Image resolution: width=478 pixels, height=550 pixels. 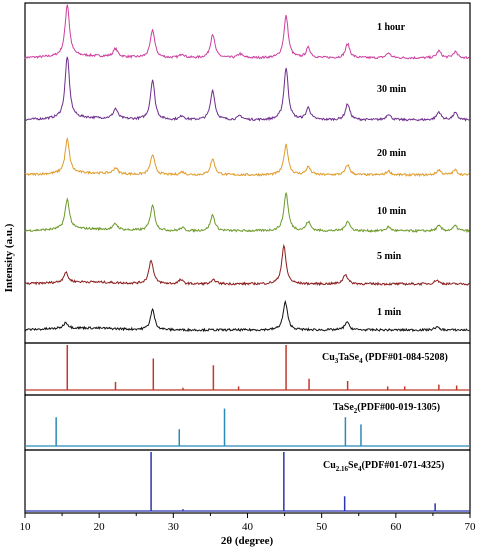 What do you see at coordinates (389, 312) in the screenshot?
I see `series-label: 1 min` at bounding box center [389, 312].